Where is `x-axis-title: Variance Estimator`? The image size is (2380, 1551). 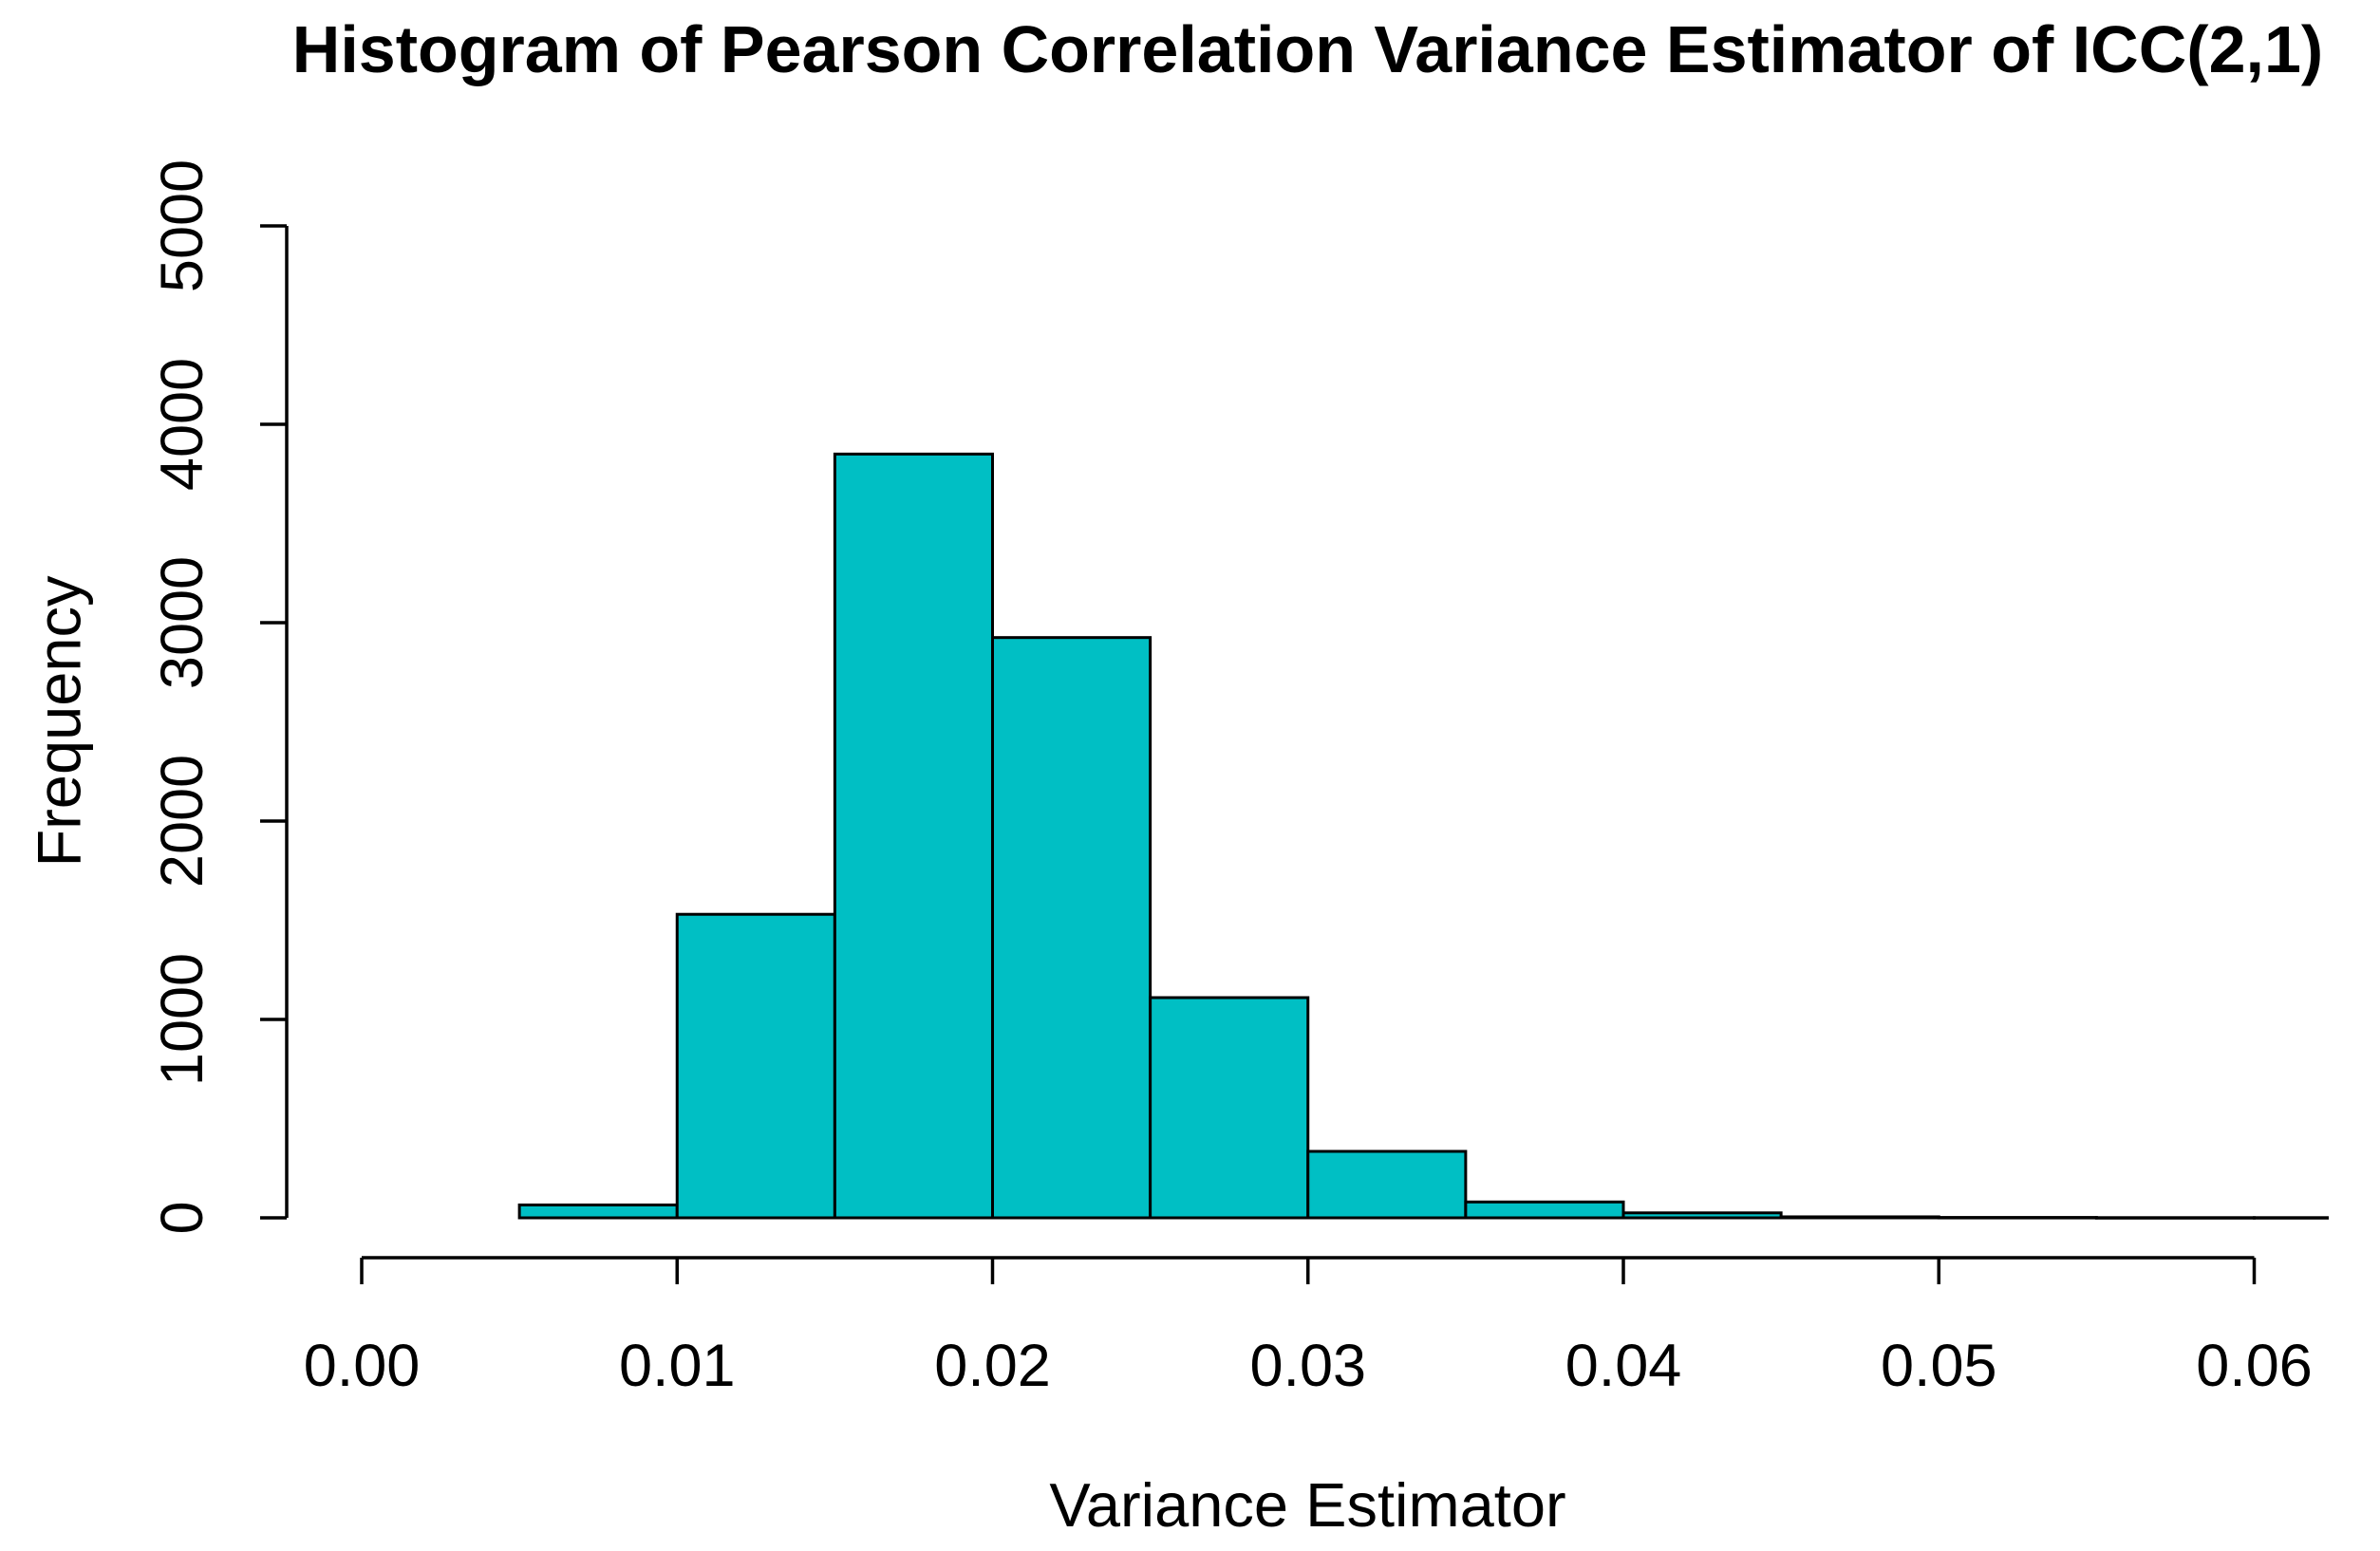 x-axis-title: Variance Estimator is located at coordinates (1307, 1505).